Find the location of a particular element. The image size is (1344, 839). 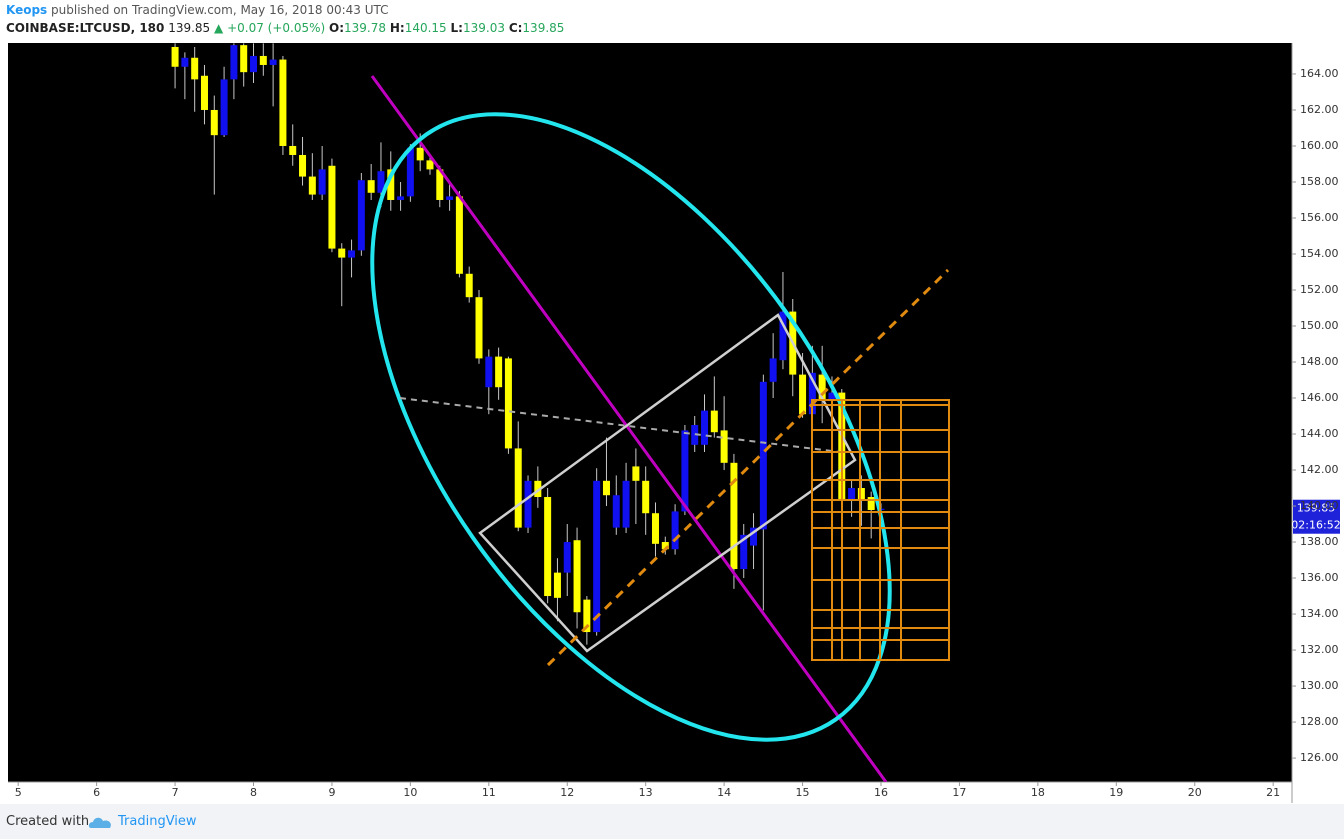

y-tick-label: 148.00 is located at coordinates (1319, 361).